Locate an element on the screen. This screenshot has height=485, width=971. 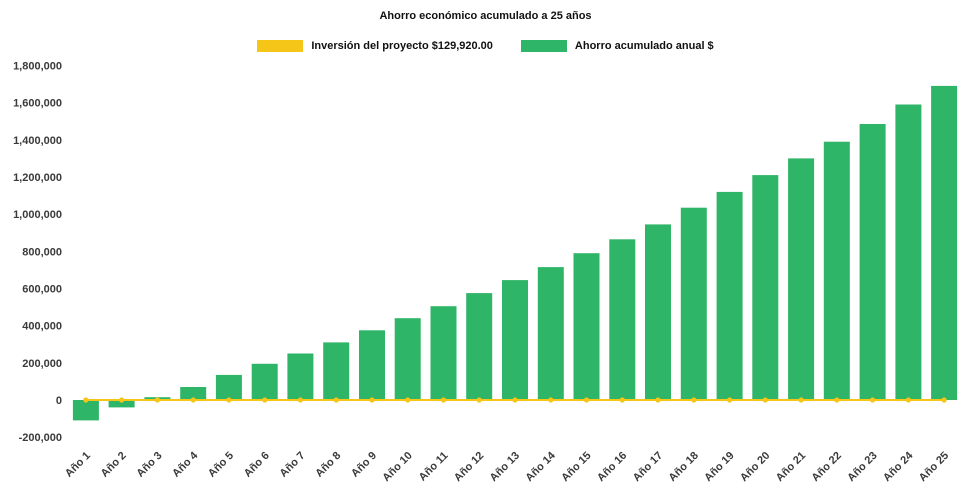
bar-año-21 is located at coordinates (801, 279).